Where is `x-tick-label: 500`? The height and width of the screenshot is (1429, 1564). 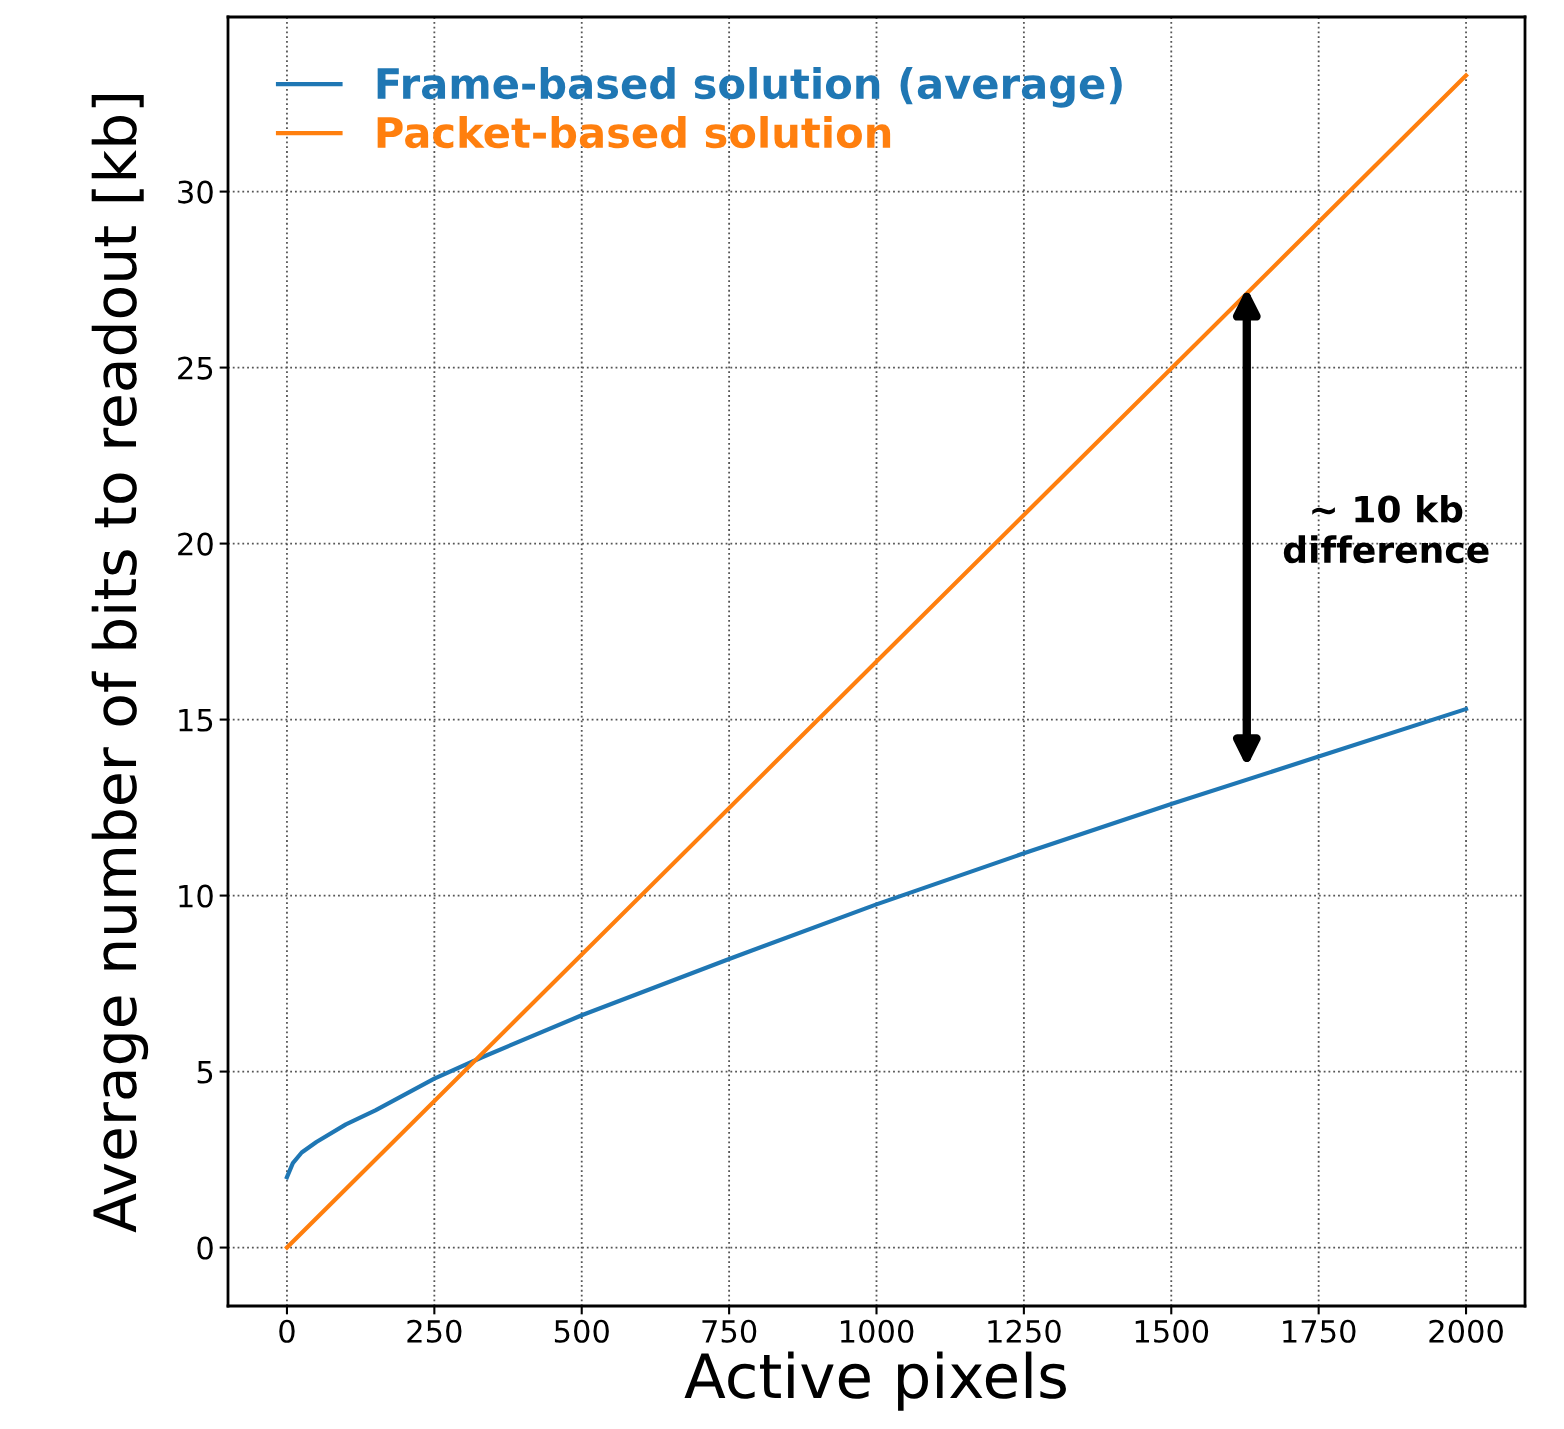 x-tick-label: 500 is located at coordinates (581, 1331).